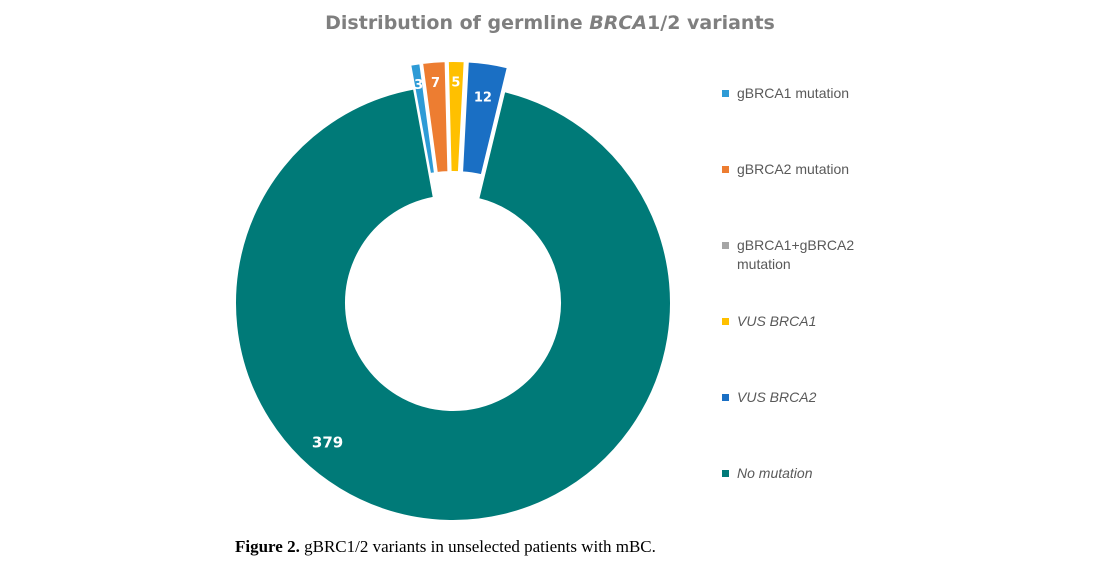 This screenshot has width=1100, height=571. I want to click on legend-label: gBRCA1+gBRCA2 mutation, so click(796, 254).